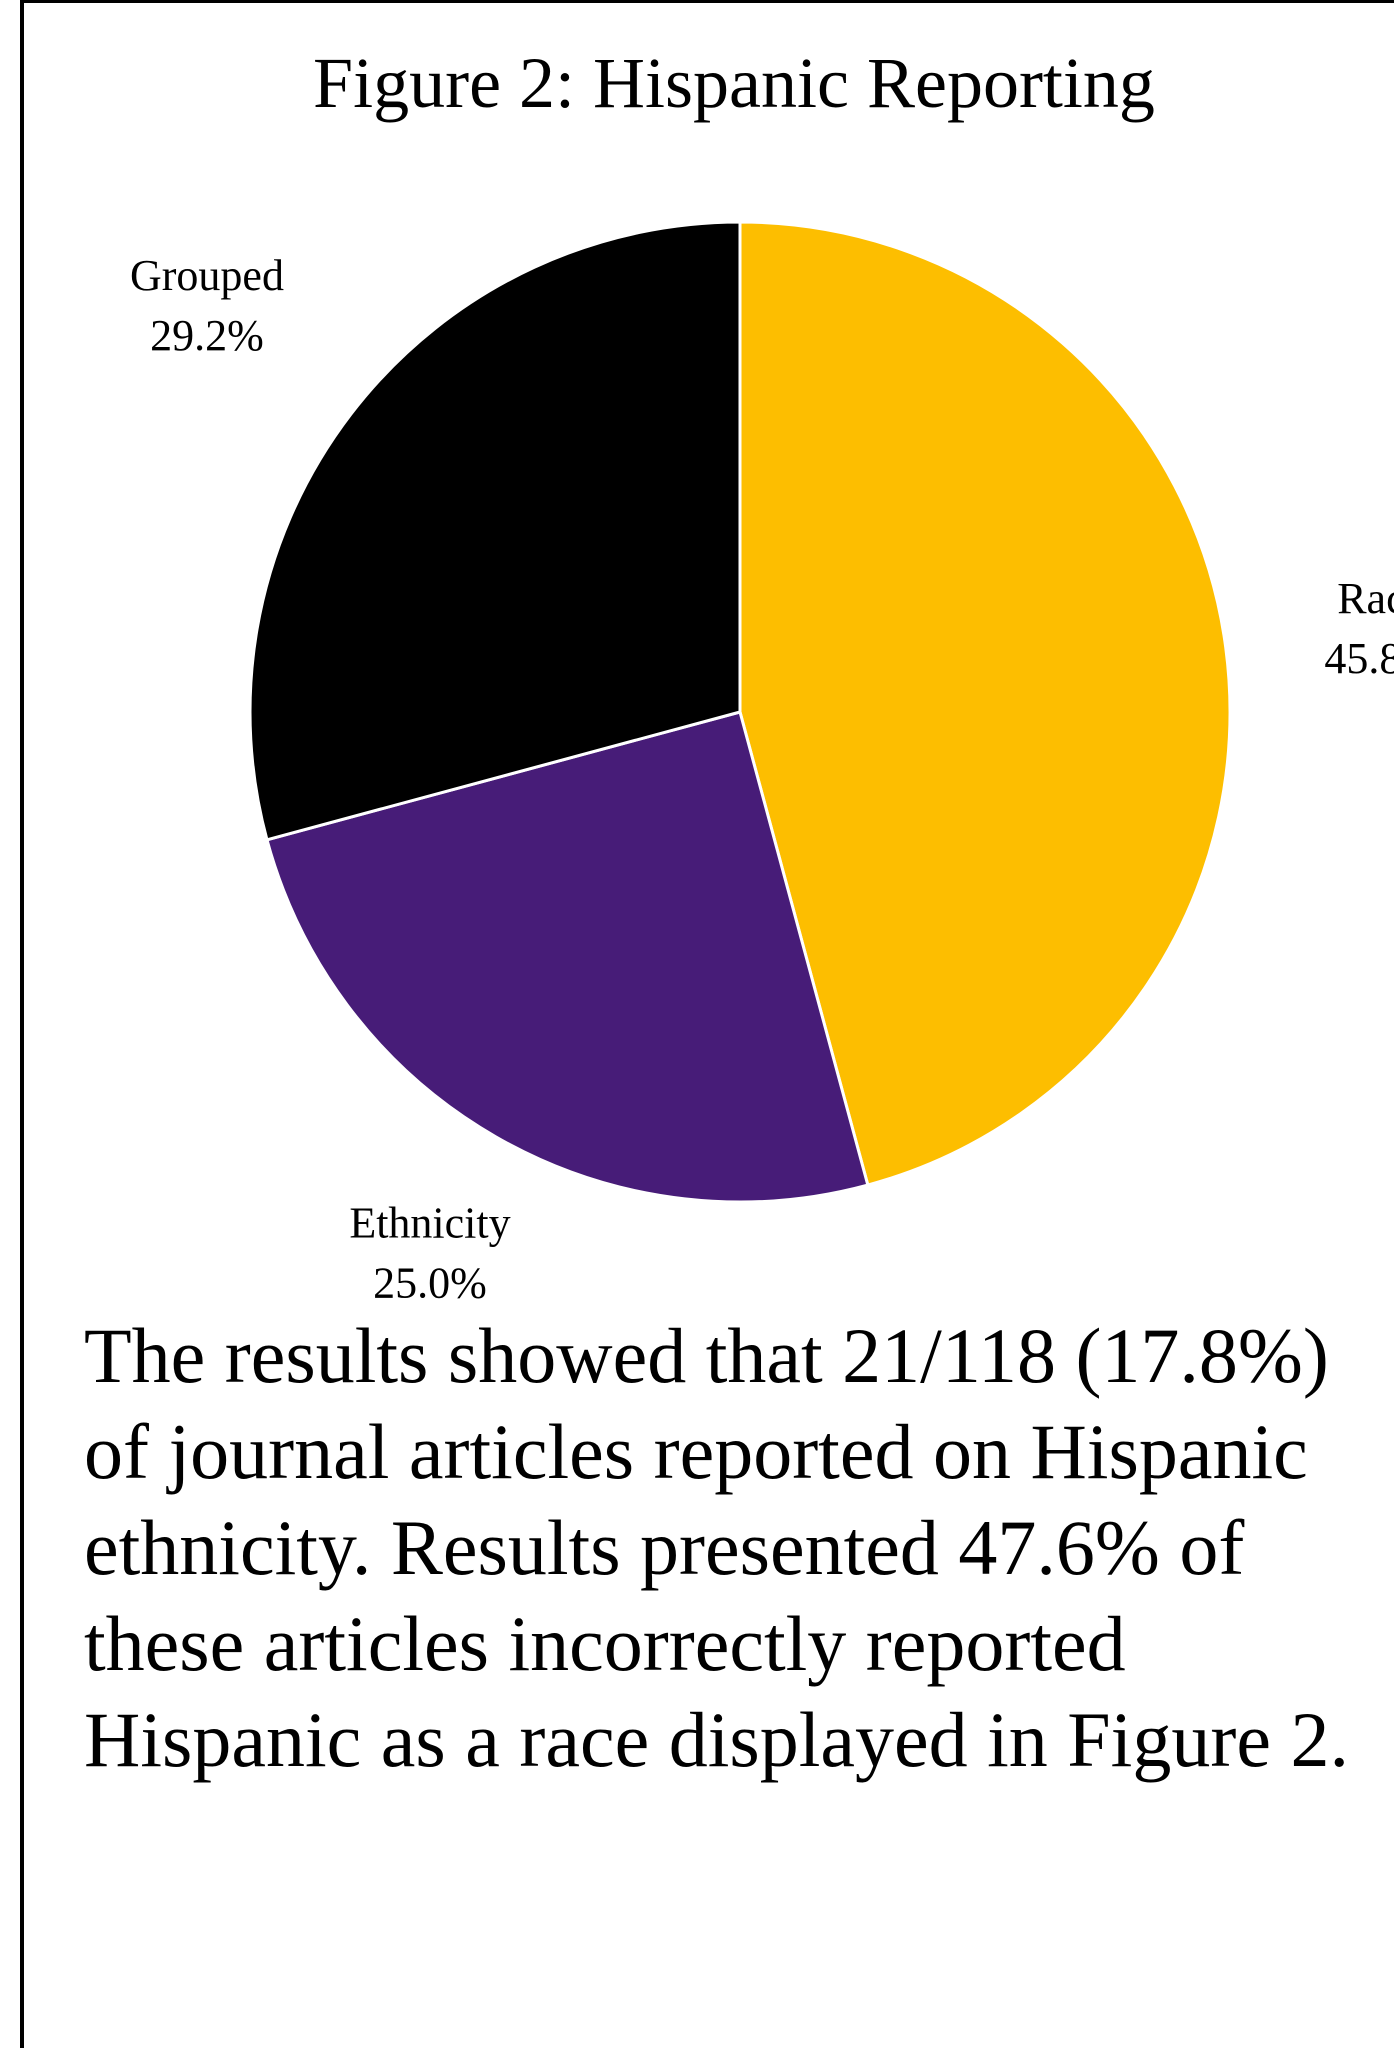 The height and width of the screenshot is (2048, 1394). I want to click on slice-percent-label: 29.2%, so click(207, 335).